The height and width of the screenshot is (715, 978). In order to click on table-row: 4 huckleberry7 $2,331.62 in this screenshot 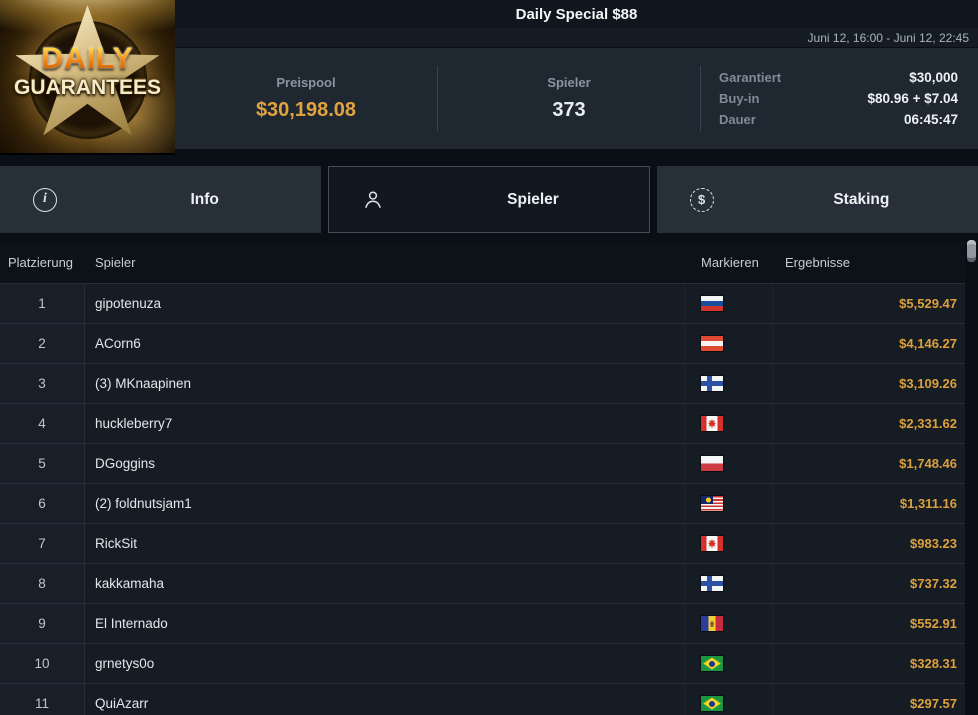, I will do `click(489, 423)`.